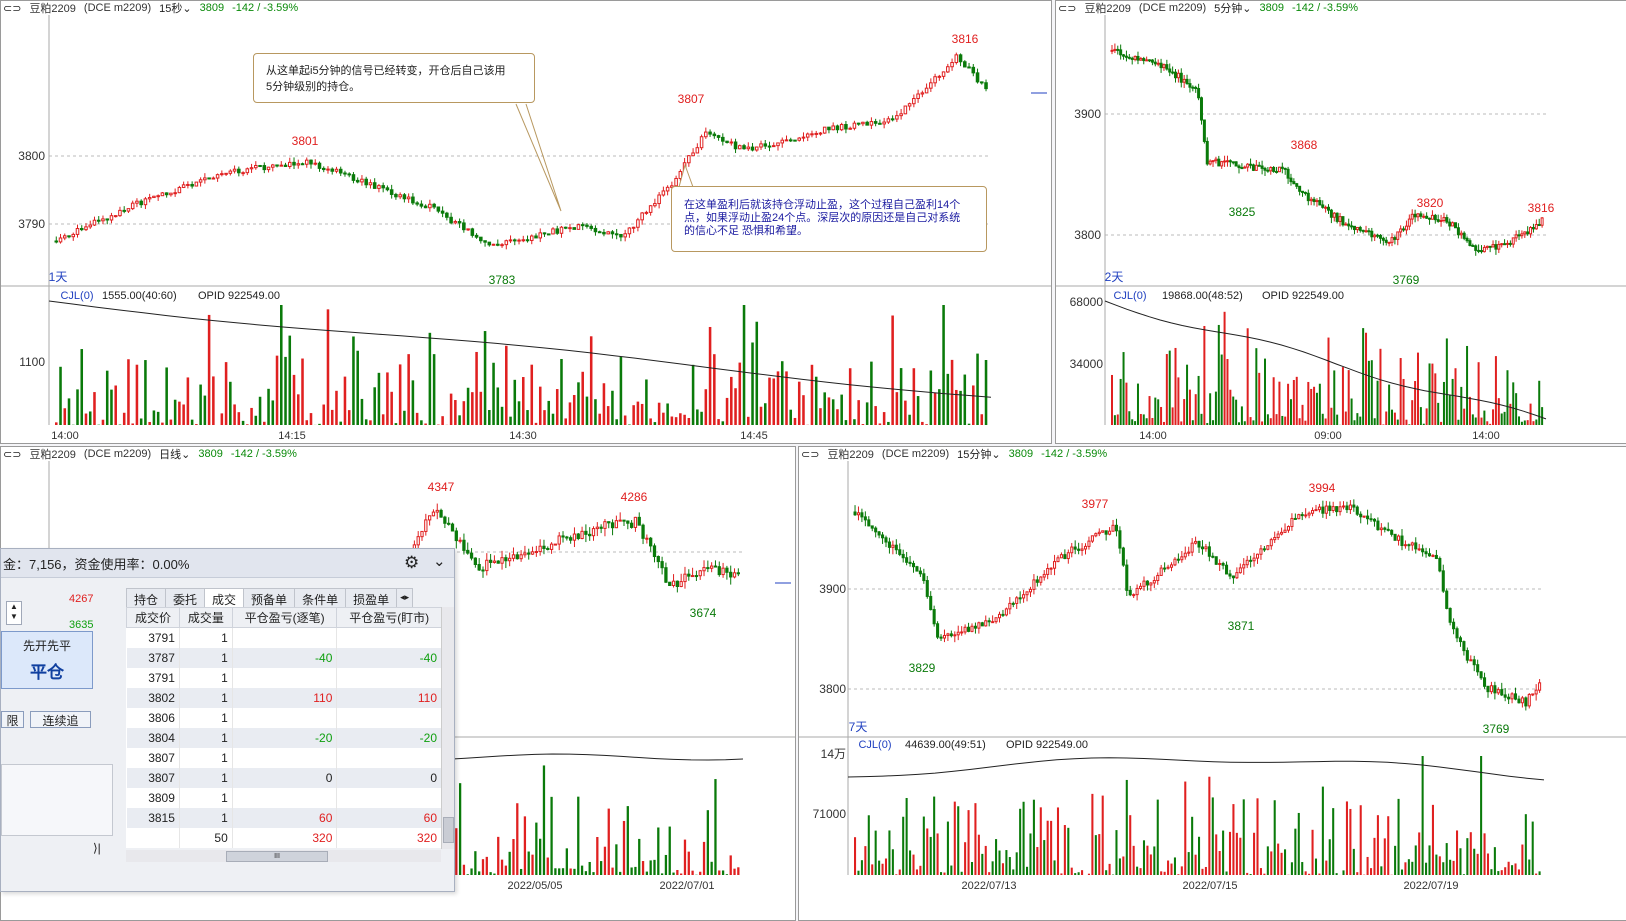 This screenshot has width=1626, height=921. Describe the element at coordinates (534, 886) in the screenshot. I see `x-axis-tick: 2022/05/05` at that location.